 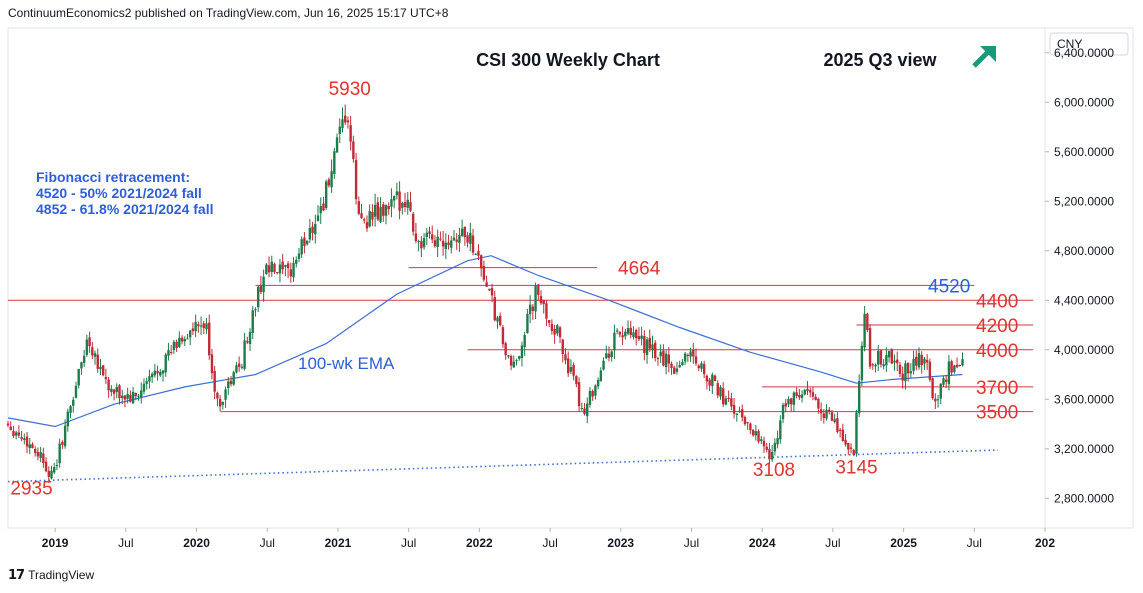 I want to click on y-tick-label: 3,200.0000, so click(x=1084, y=449).